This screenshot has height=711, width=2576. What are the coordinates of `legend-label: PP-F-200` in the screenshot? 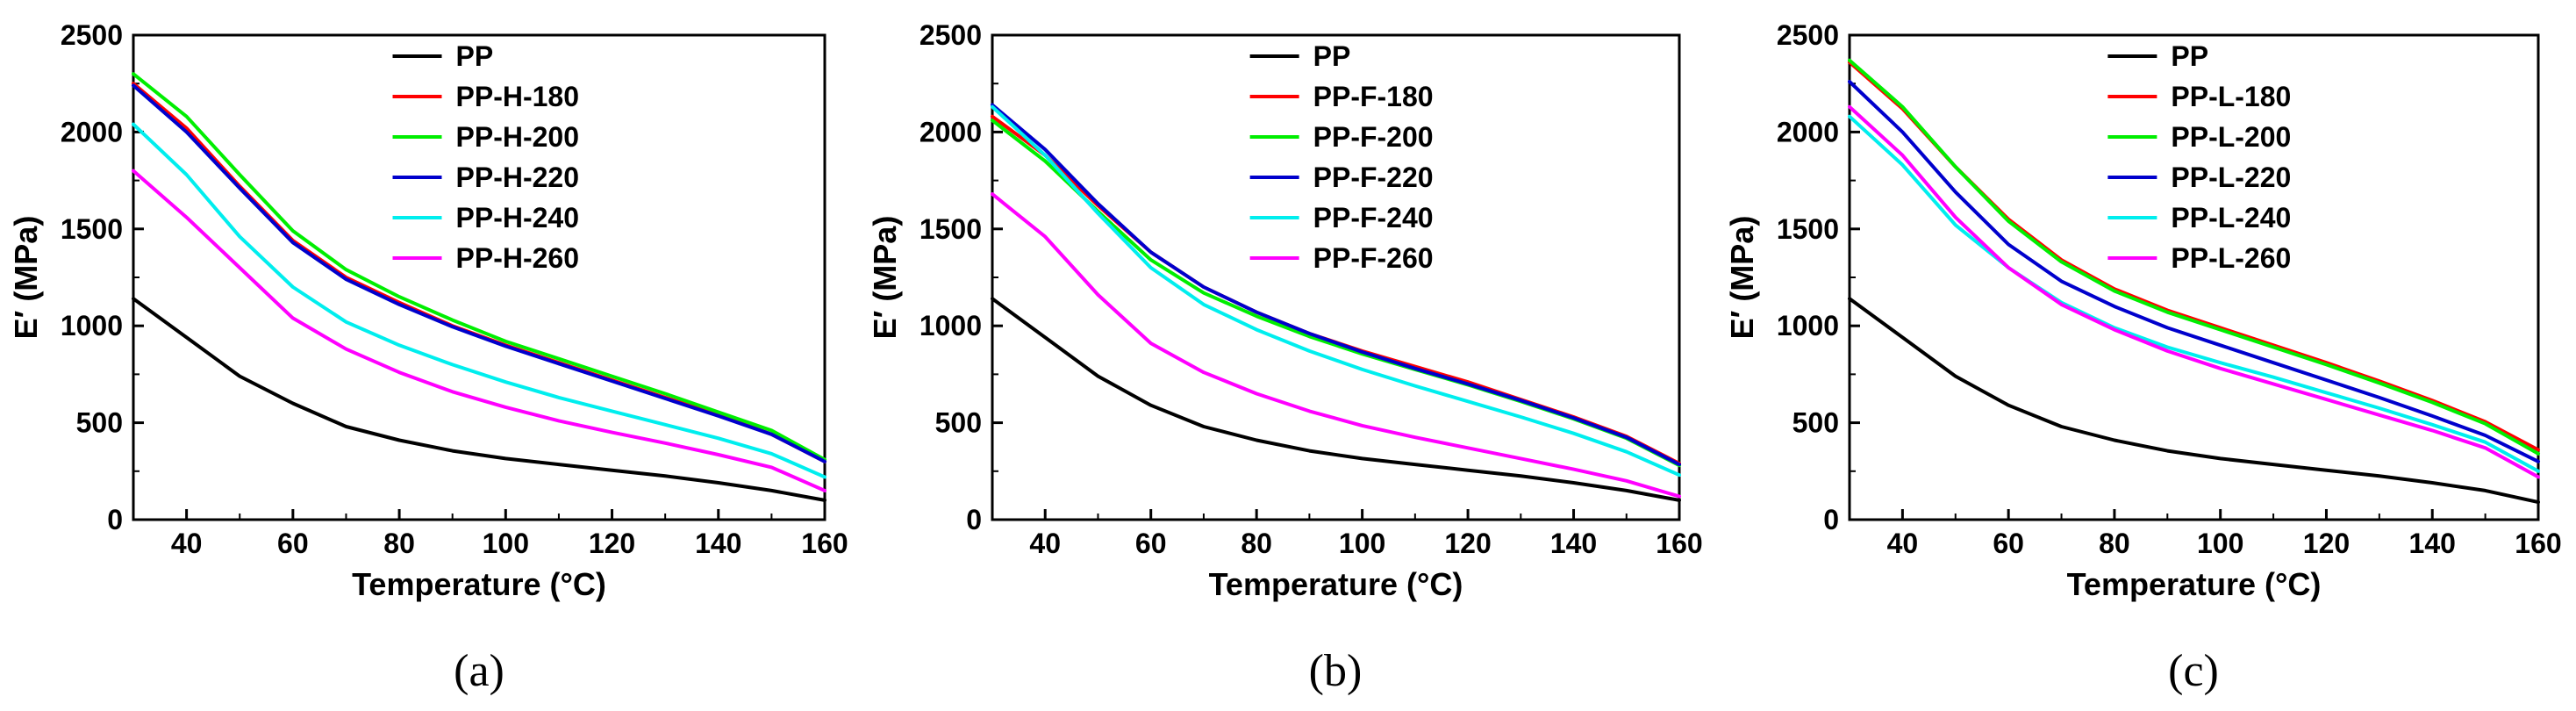 It's located at (1373, 137).